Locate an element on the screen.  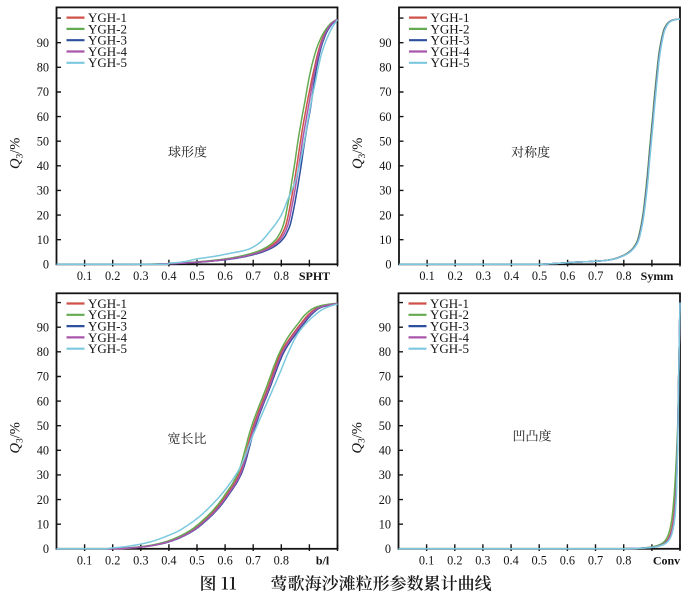
svg-text: b/l is located at coordinates (323, 560).